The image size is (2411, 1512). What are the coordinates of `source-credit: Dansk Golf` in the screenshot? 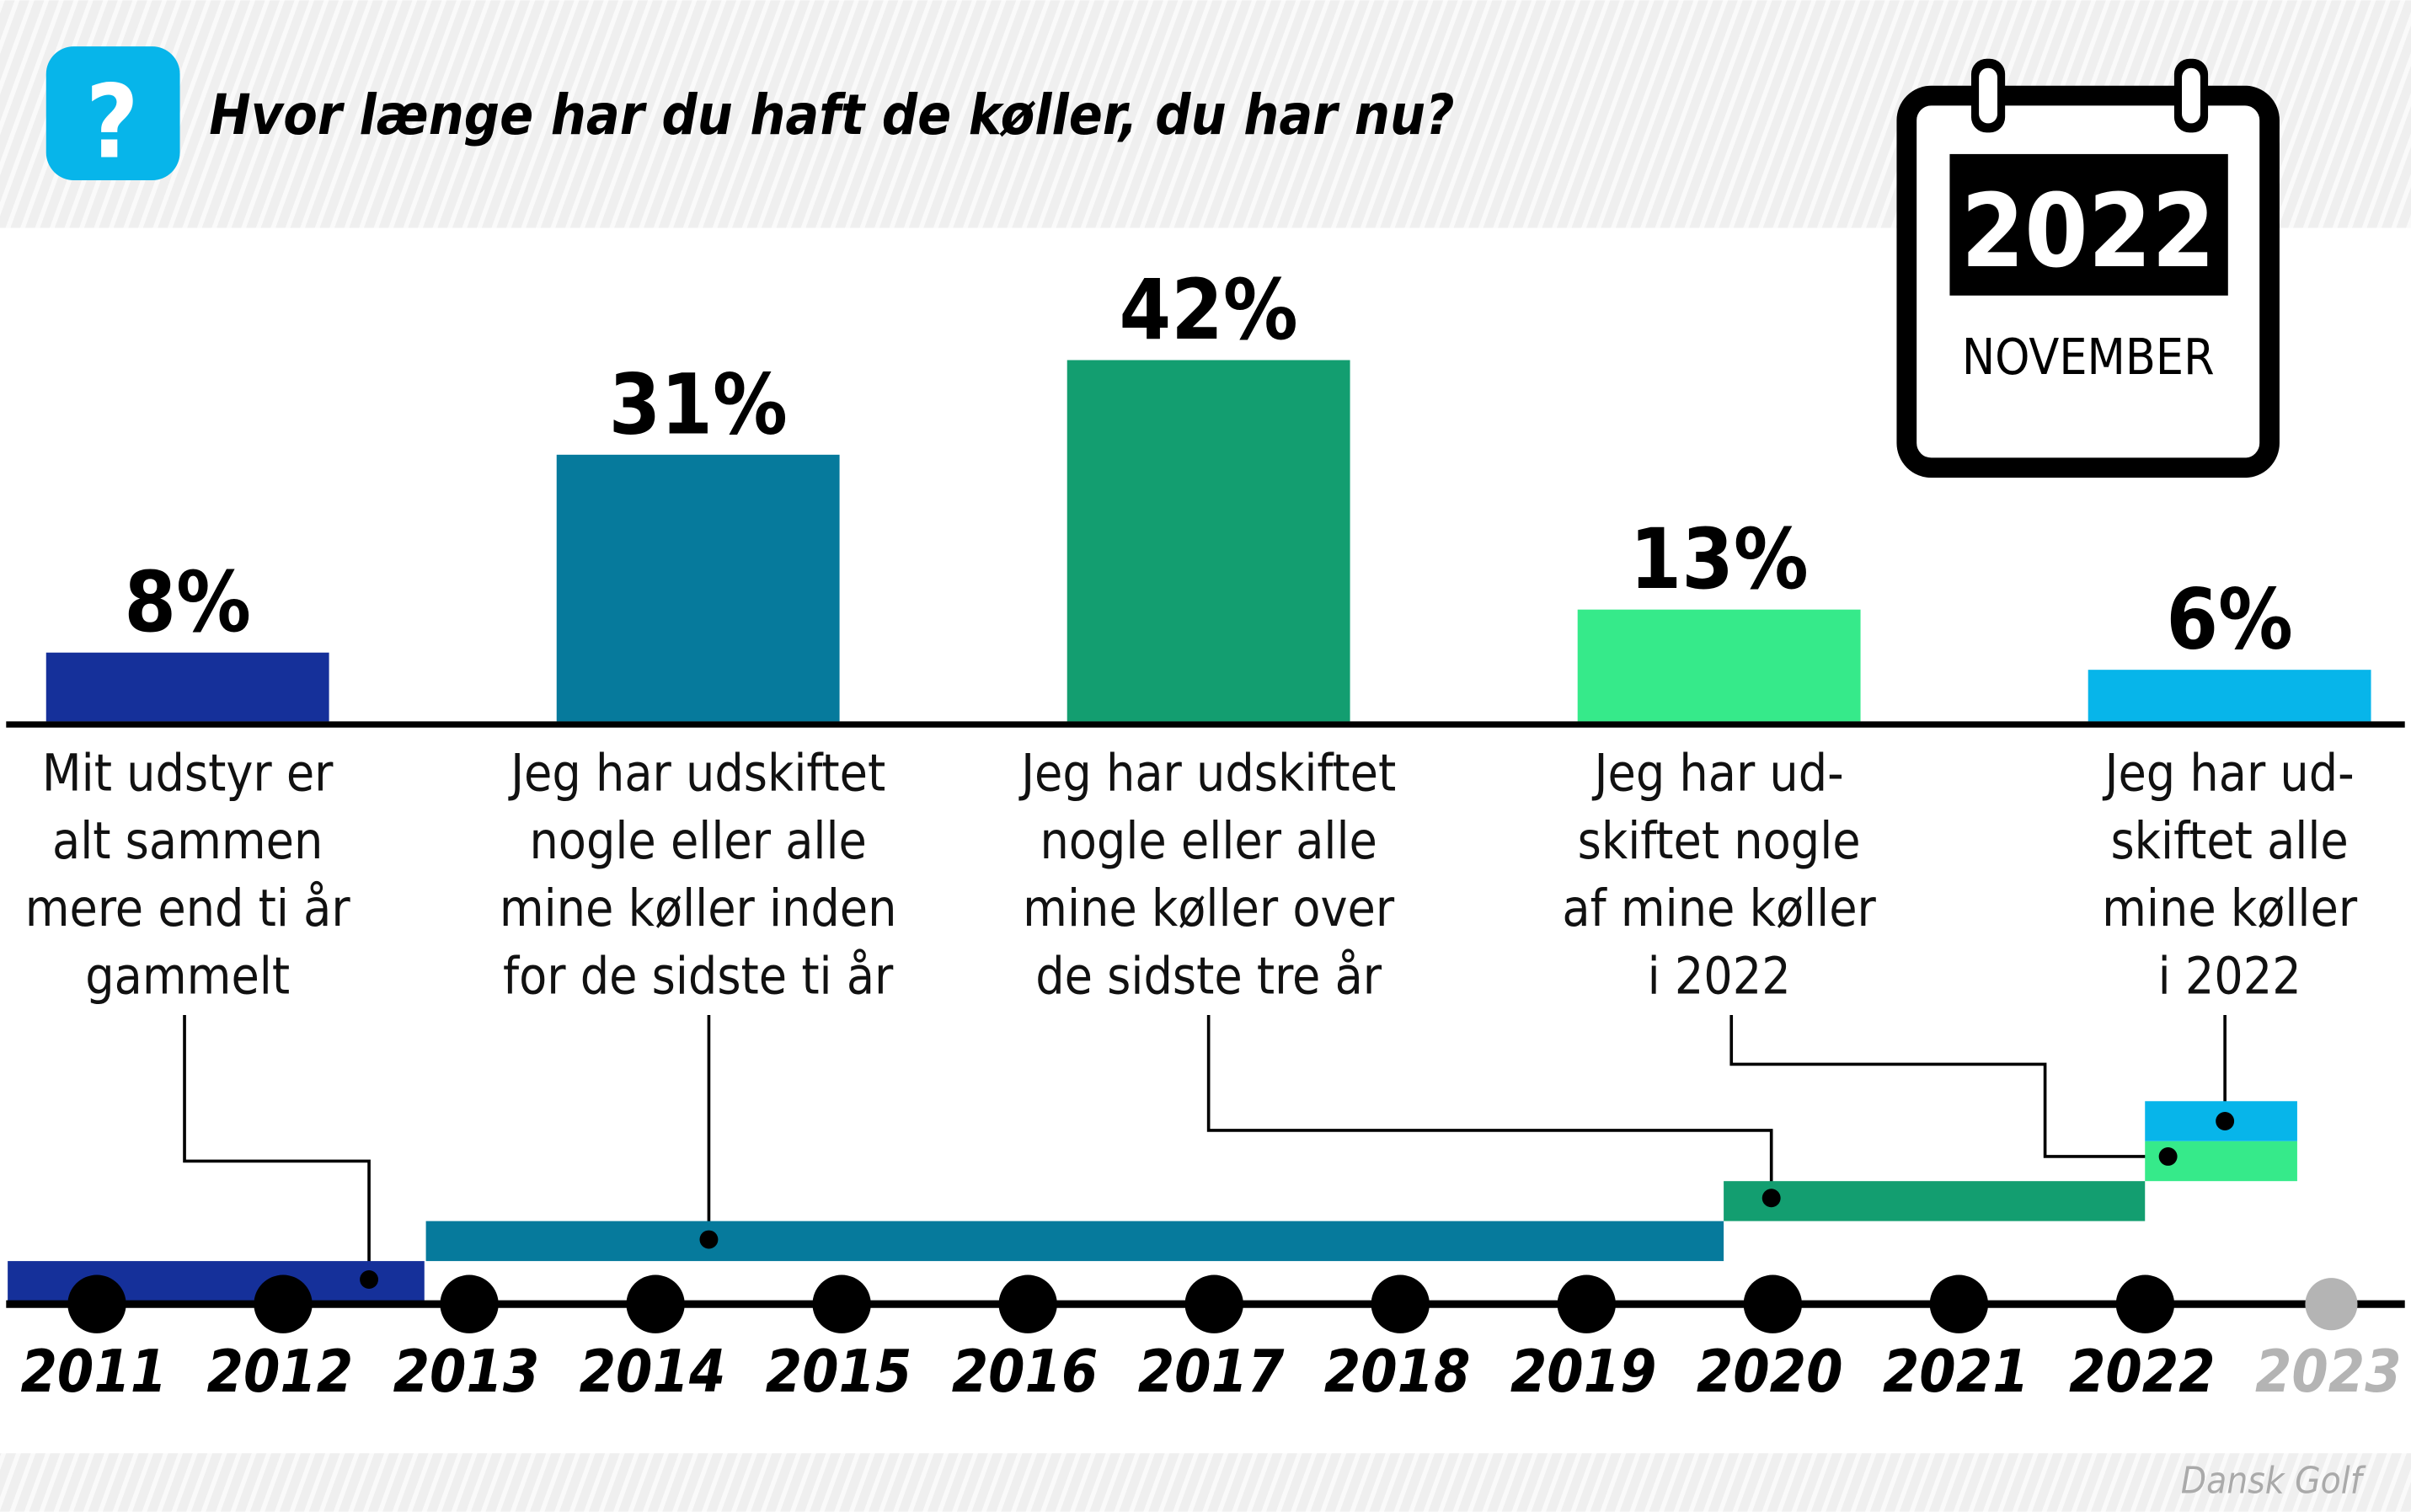 It's located at (2273, 1481).